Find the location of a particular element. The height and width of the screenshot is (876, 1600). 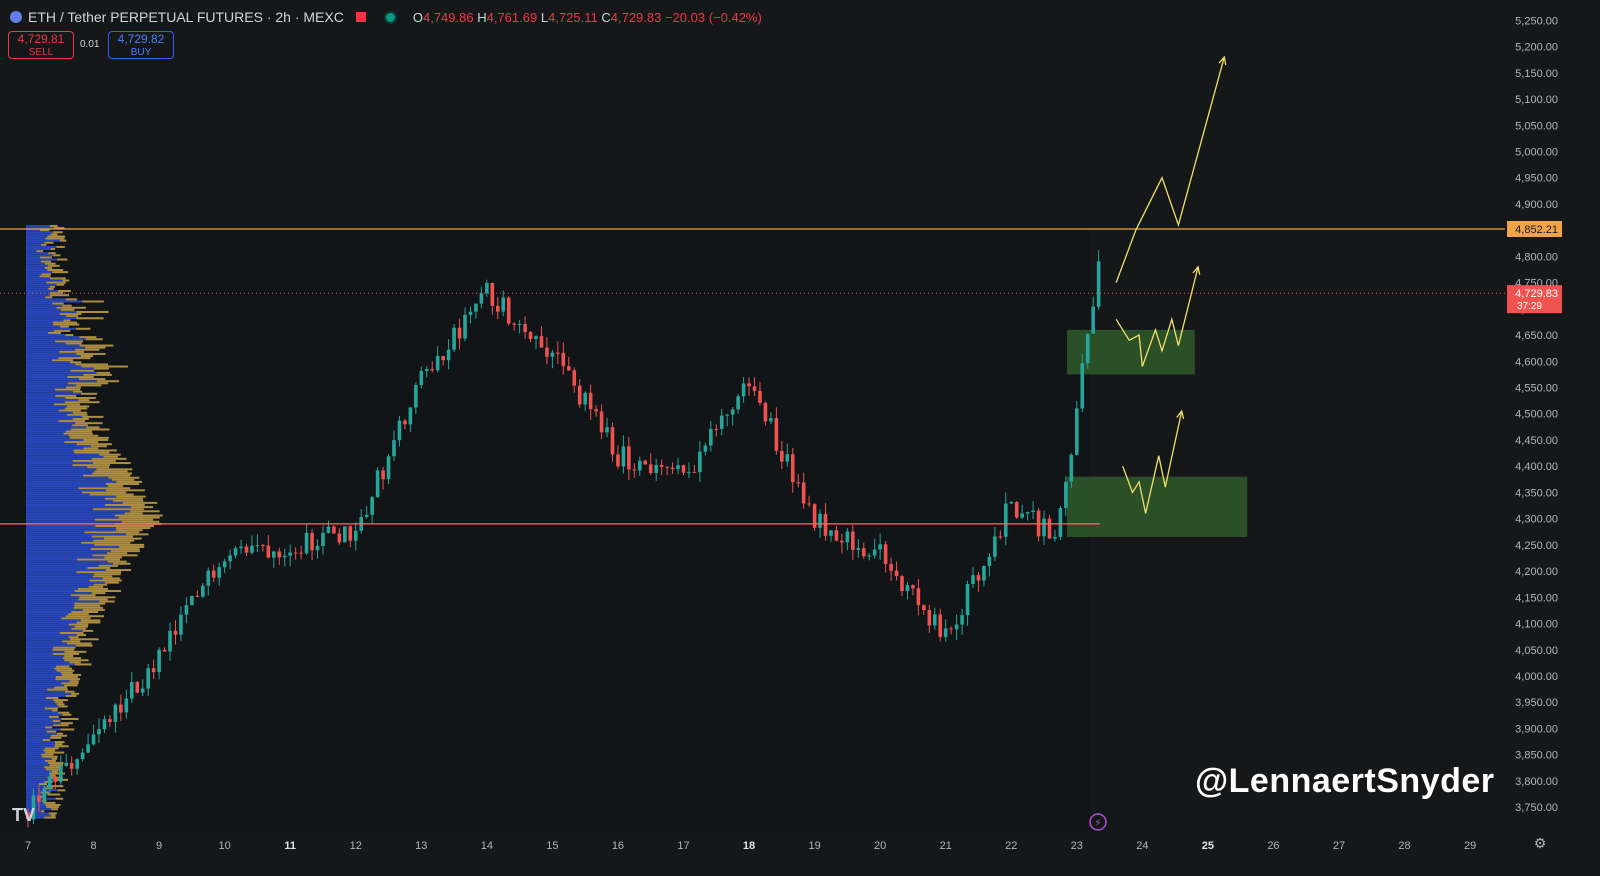

price-tick-label: 4,100.00 is located at coordinates (1536, 625).